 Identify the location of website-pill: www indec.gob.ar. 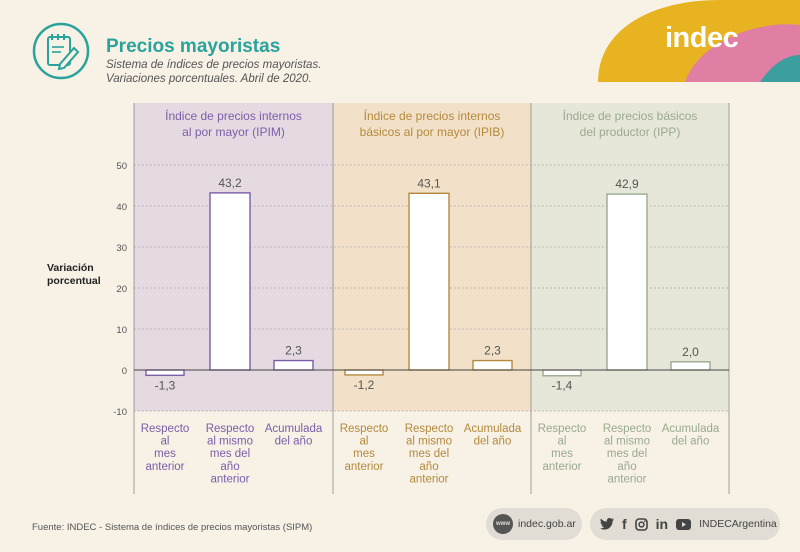
(534, 524).